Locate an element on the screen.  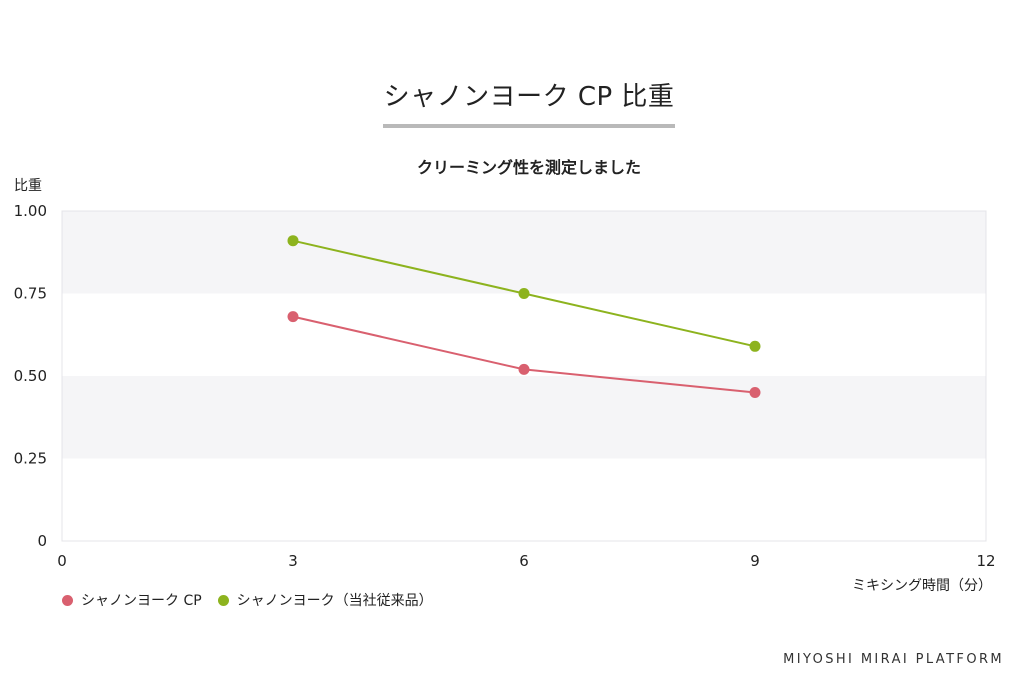
page-title: シャノンヨーク CP 比重 is located at coordinates (529, 97).